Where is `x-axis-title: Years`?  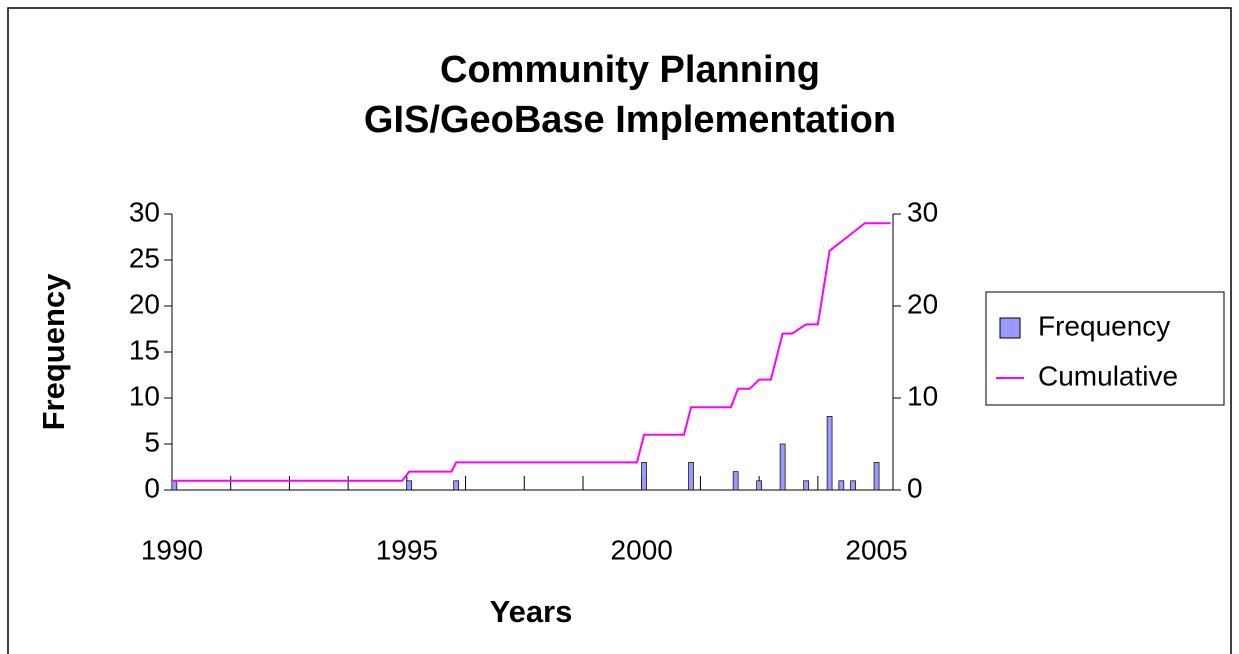 x-axis-title: Years is located at coordinates (531, 611).